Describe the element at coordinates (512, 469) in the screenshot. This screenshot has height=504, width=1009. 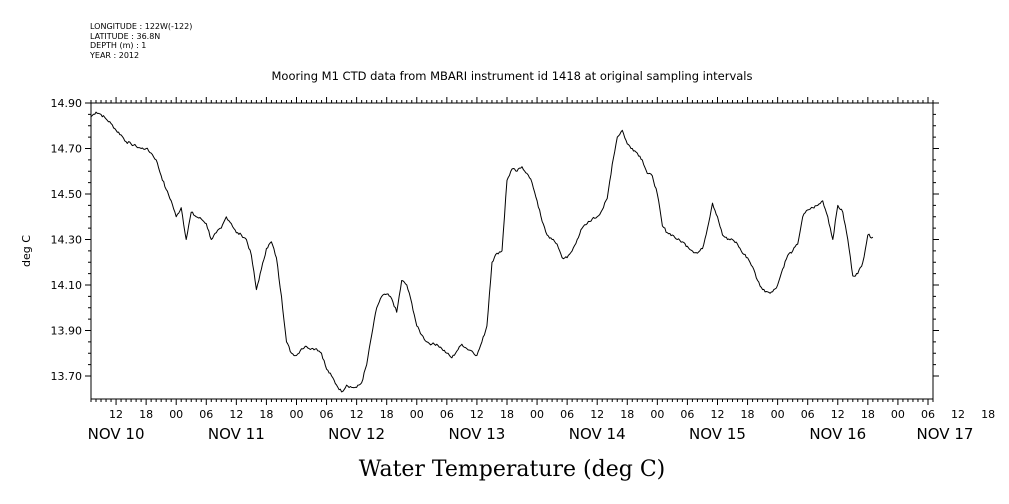
I see `x-axis-label: Water Temperature (deg C)` at that location.